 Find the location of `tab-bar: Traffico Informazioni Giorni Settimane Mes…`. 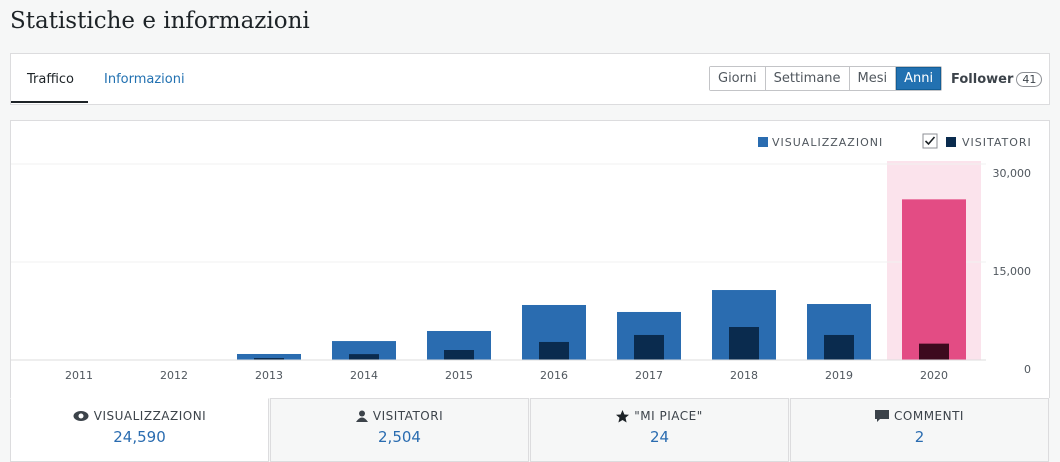

tab-bar: Traffico Informazioni Giorni Settimane Mes… is located at coordinates (530, 79).